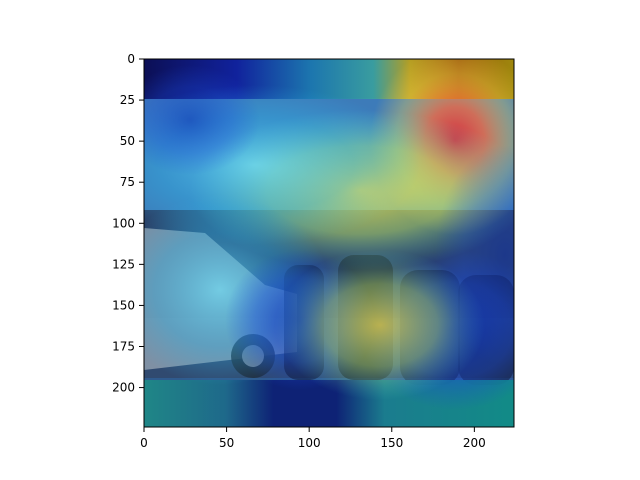  I want to click on x-tick-label-2: 100, so click(309, 443).